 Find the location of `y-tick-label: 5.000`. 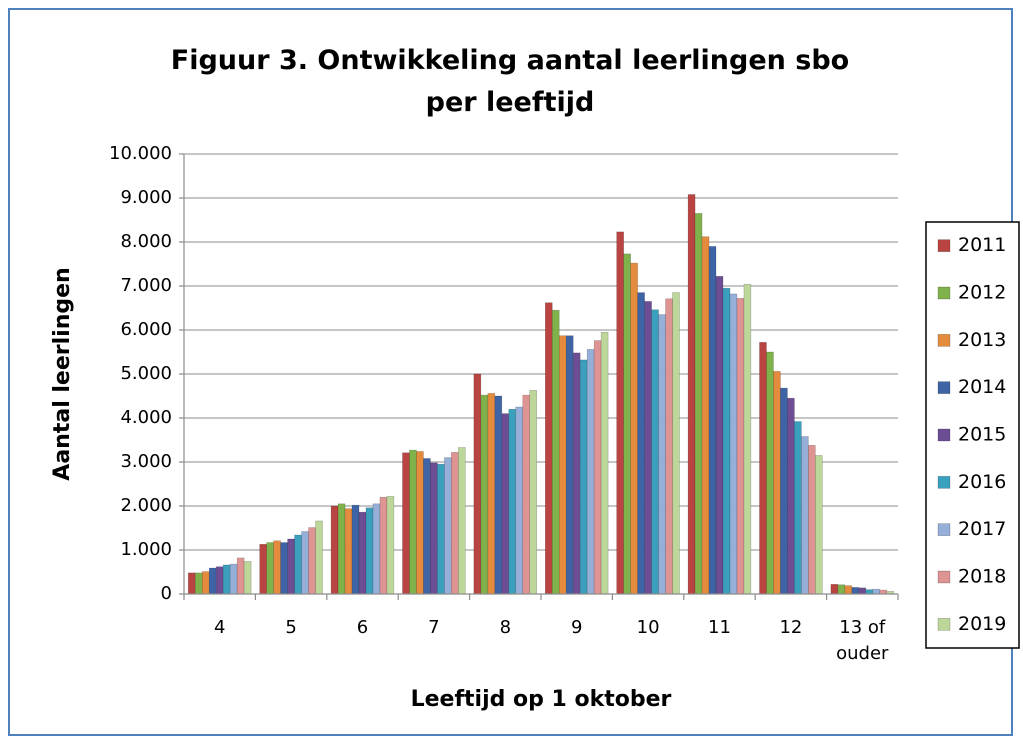

y-tick-label: 5.000 is located at coordinates (146, 373).